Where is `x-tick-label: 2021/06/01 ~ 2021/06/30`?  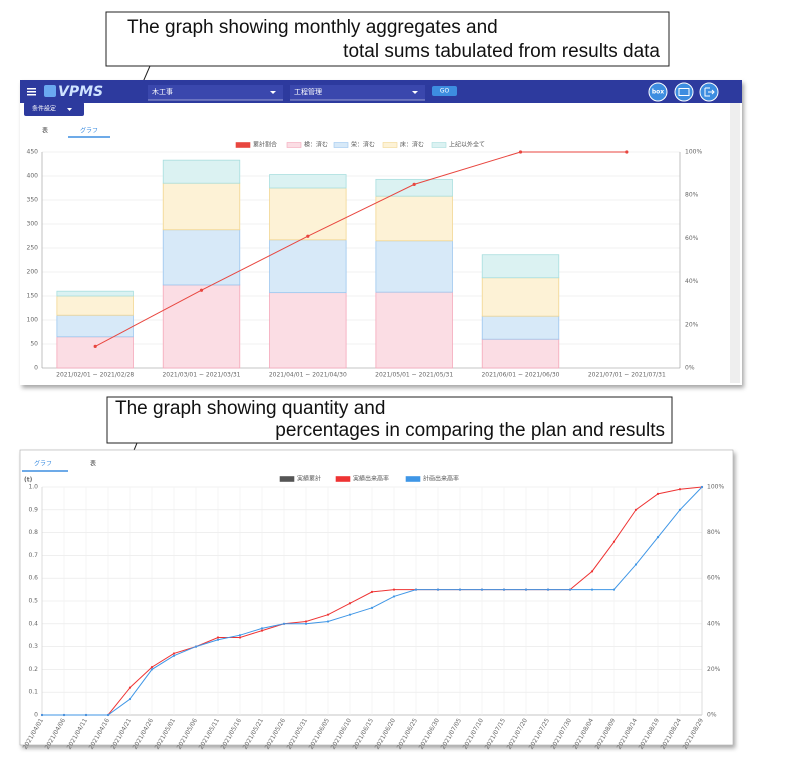 x-tick-label: 2021/06/01 ~ 2021/06/30 is located at coordinates (520, 375).